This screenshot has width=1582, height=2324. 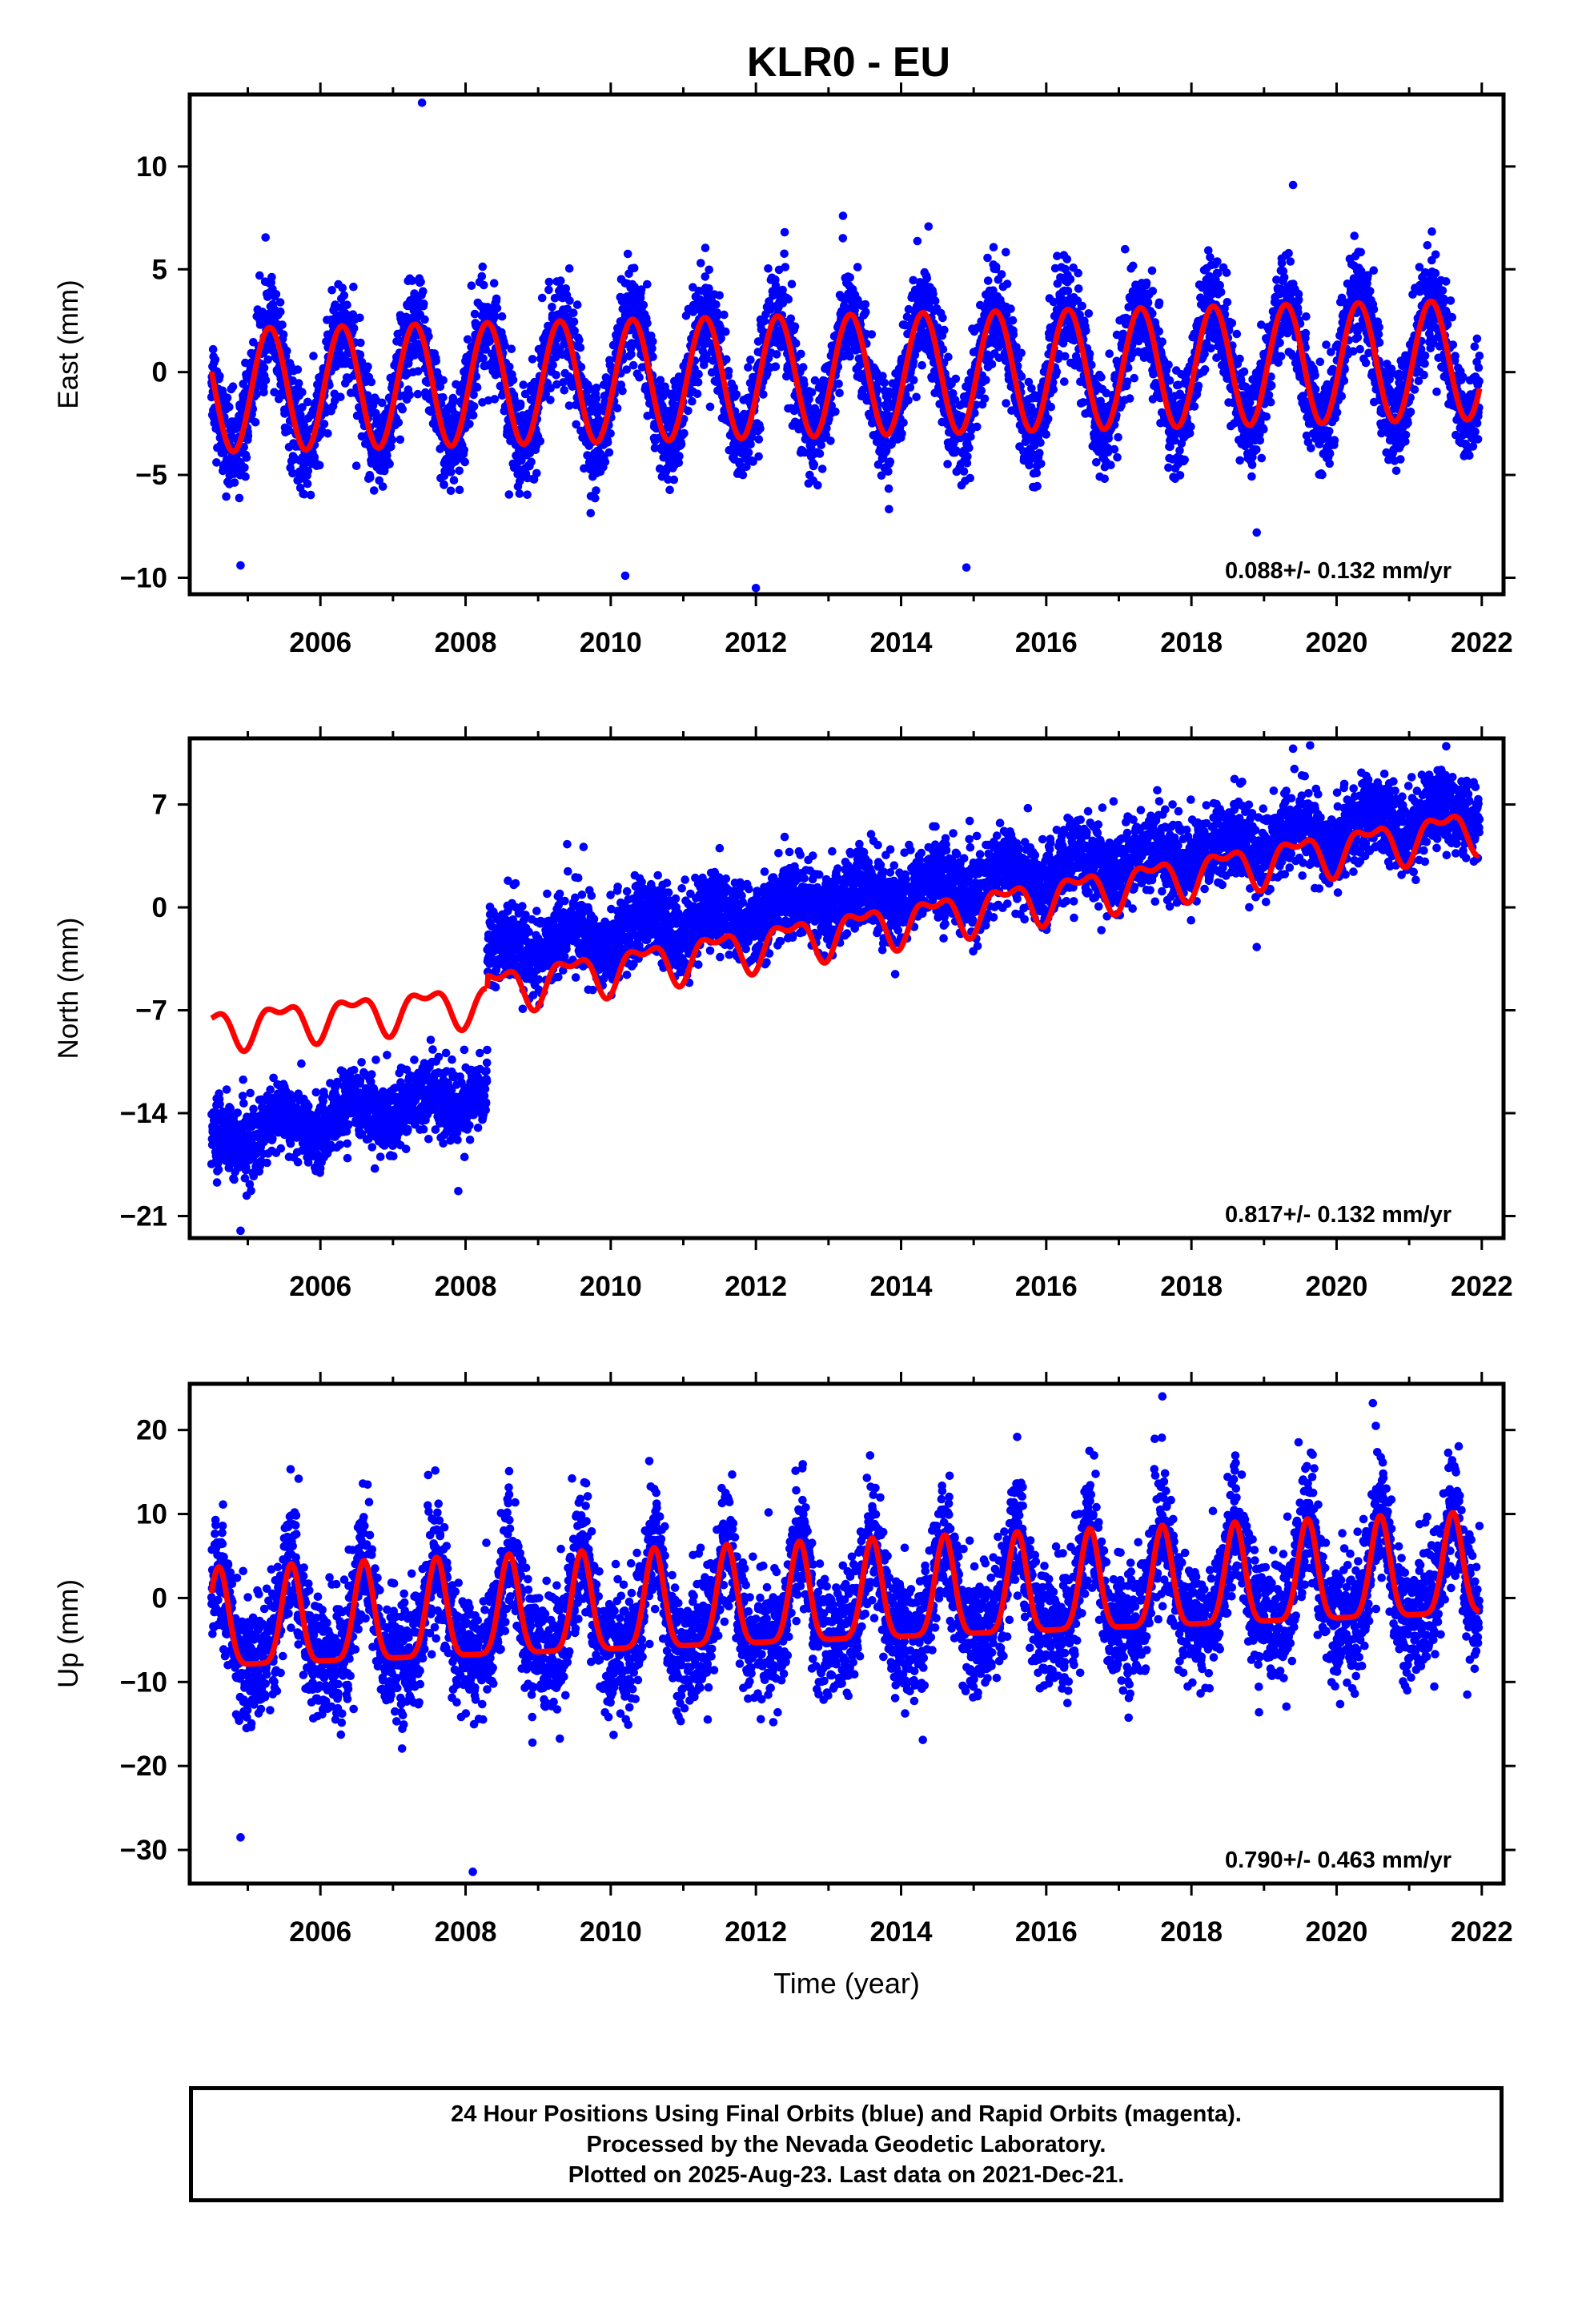 I want to click on chart-title: KLR0 - EU, so click(x=848, y=62).